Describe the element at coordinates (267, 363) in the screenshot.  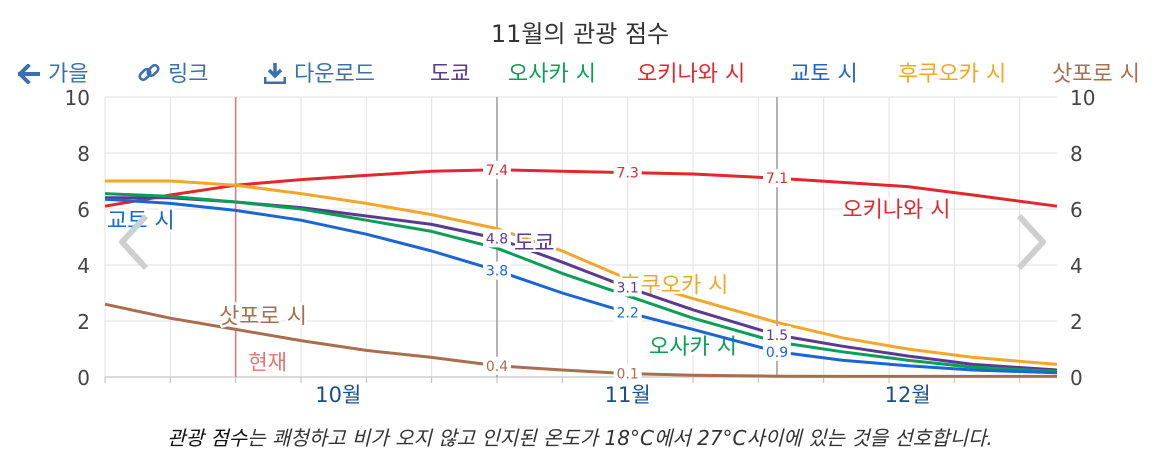
I see `current-date-label: 현재` at that location.